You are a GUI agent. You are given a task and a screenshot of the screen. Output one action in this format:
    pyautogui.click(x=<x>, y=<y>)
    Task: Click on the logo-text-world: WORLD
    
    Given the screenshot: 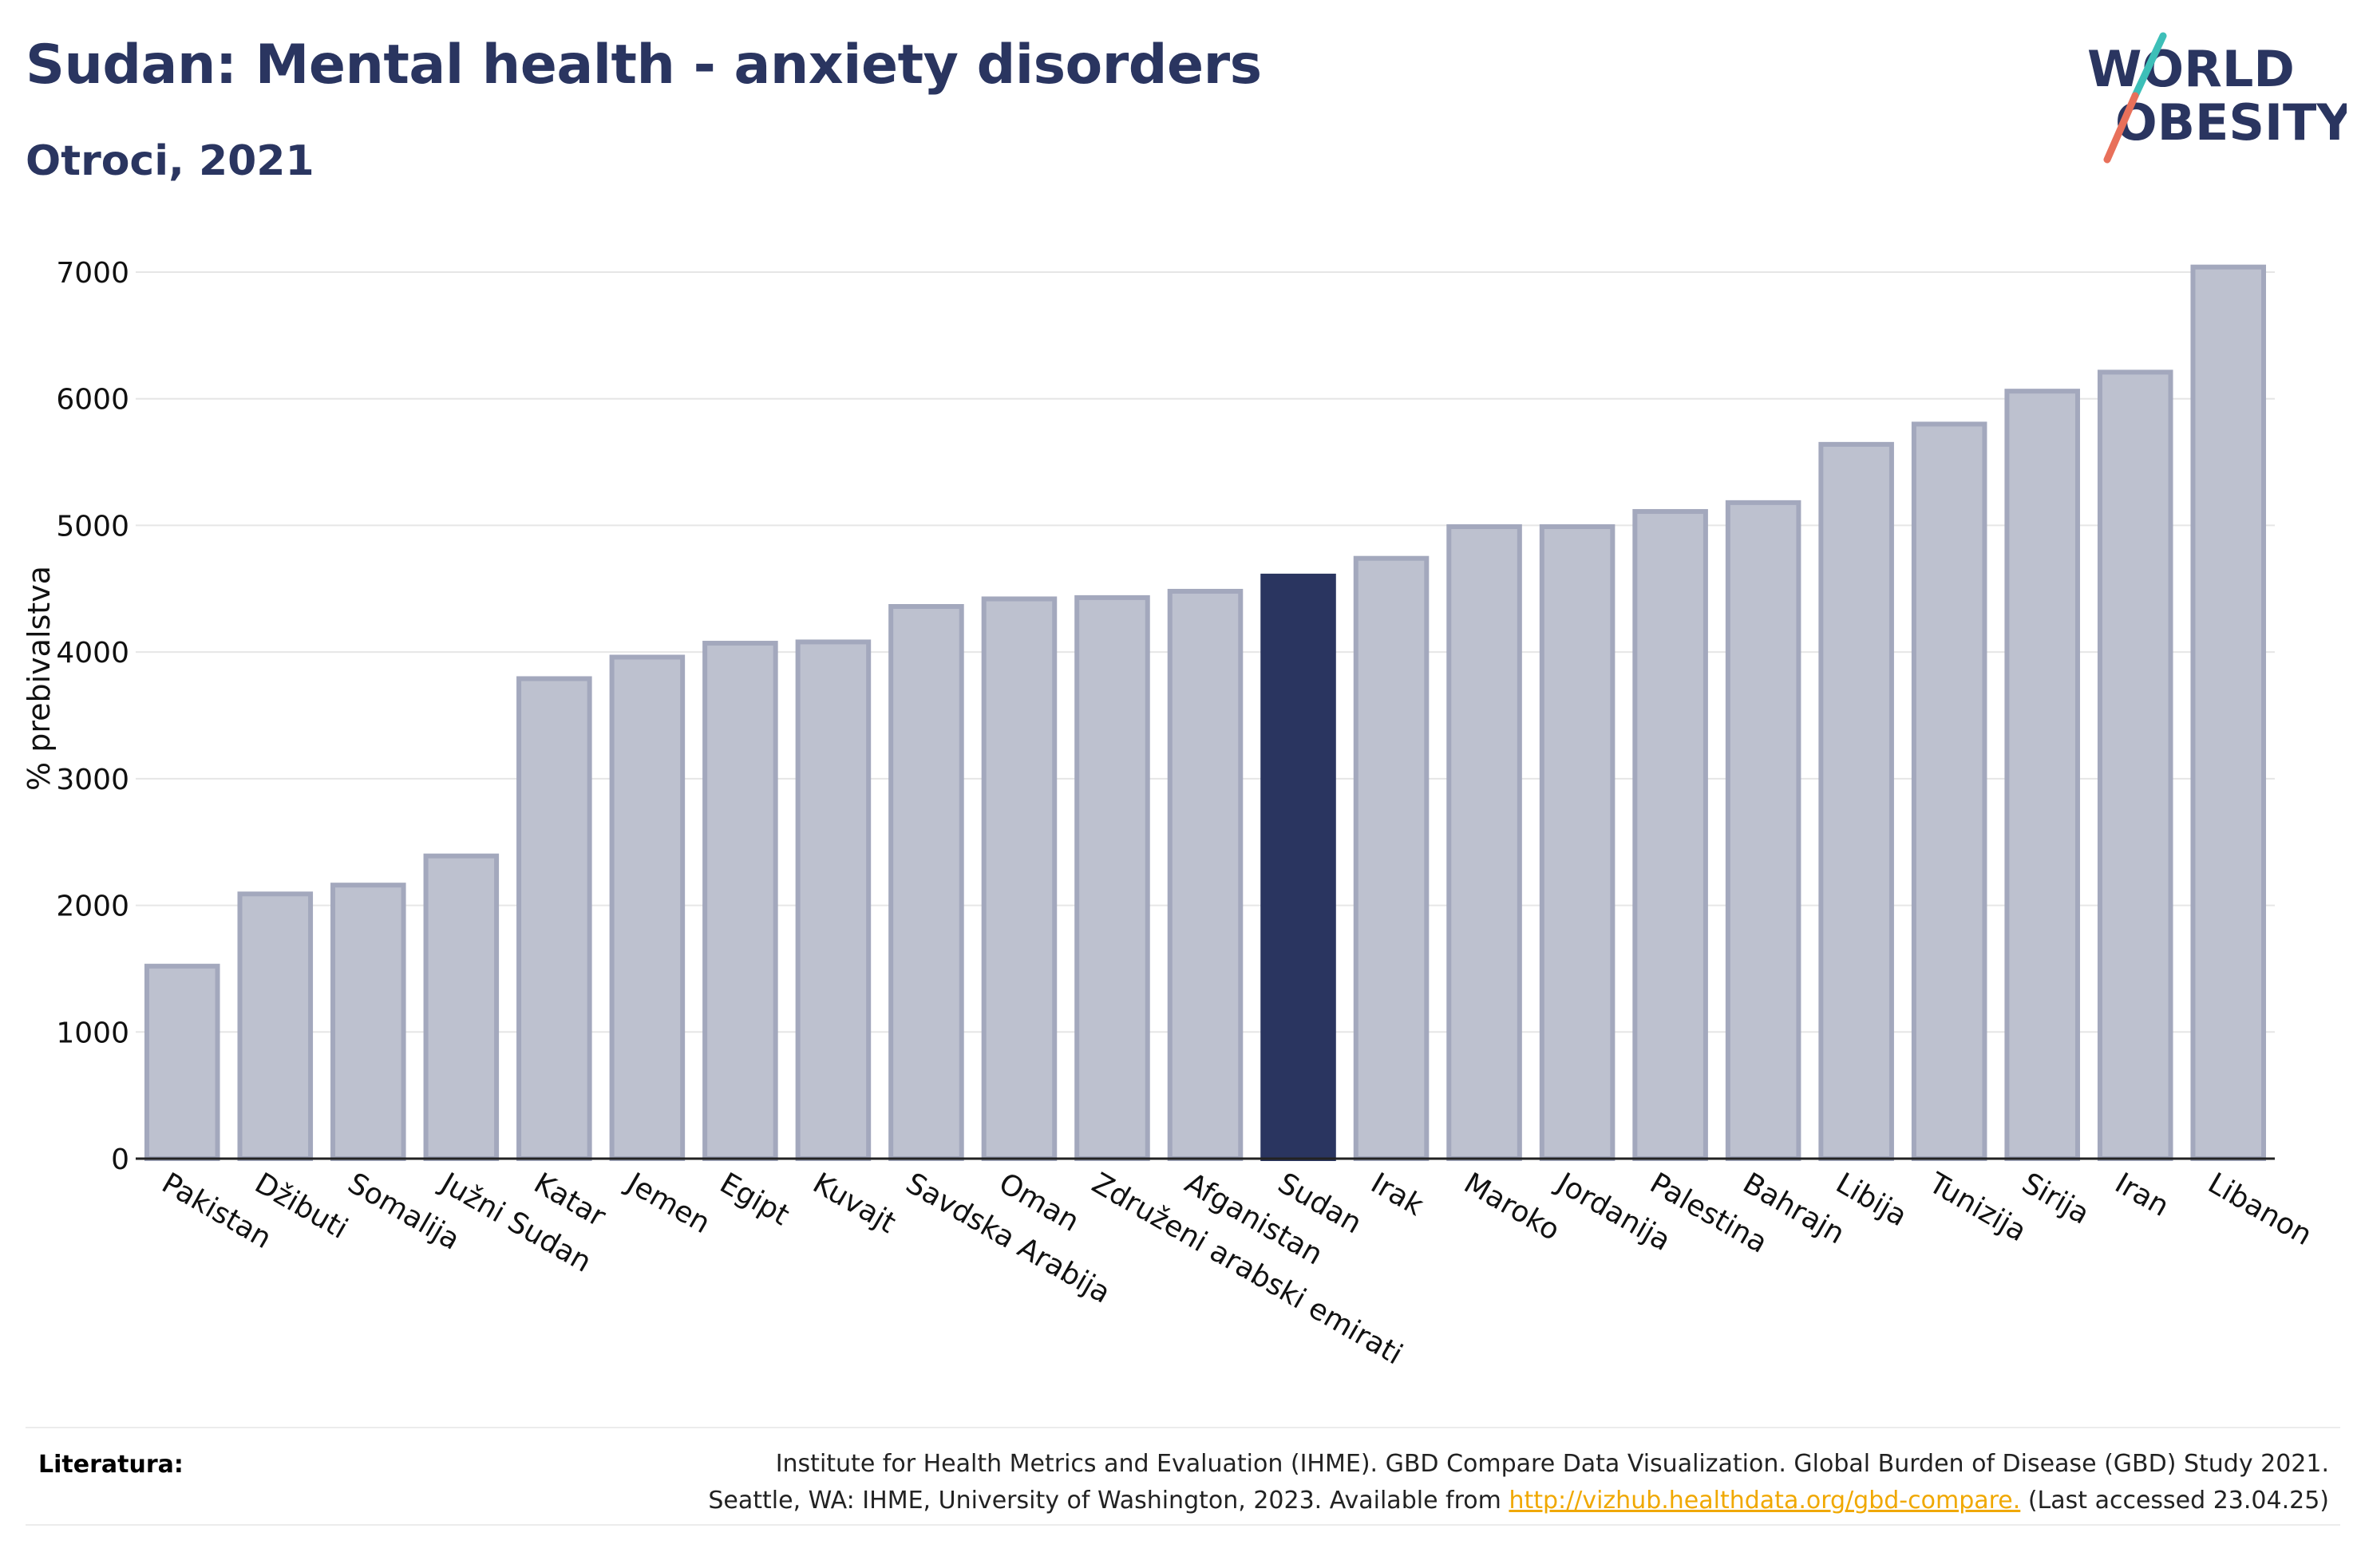 What is the action you would take?
    pyautogui.click(x=2191, y=69)
    